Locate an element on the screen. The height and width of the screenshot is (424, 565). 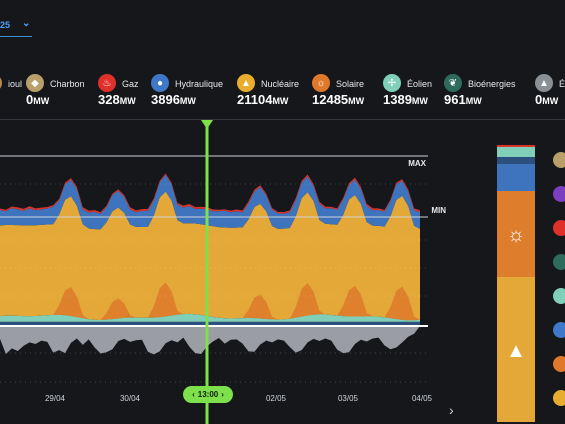
legend-value: 328MW is located at coordinates (117, 99).